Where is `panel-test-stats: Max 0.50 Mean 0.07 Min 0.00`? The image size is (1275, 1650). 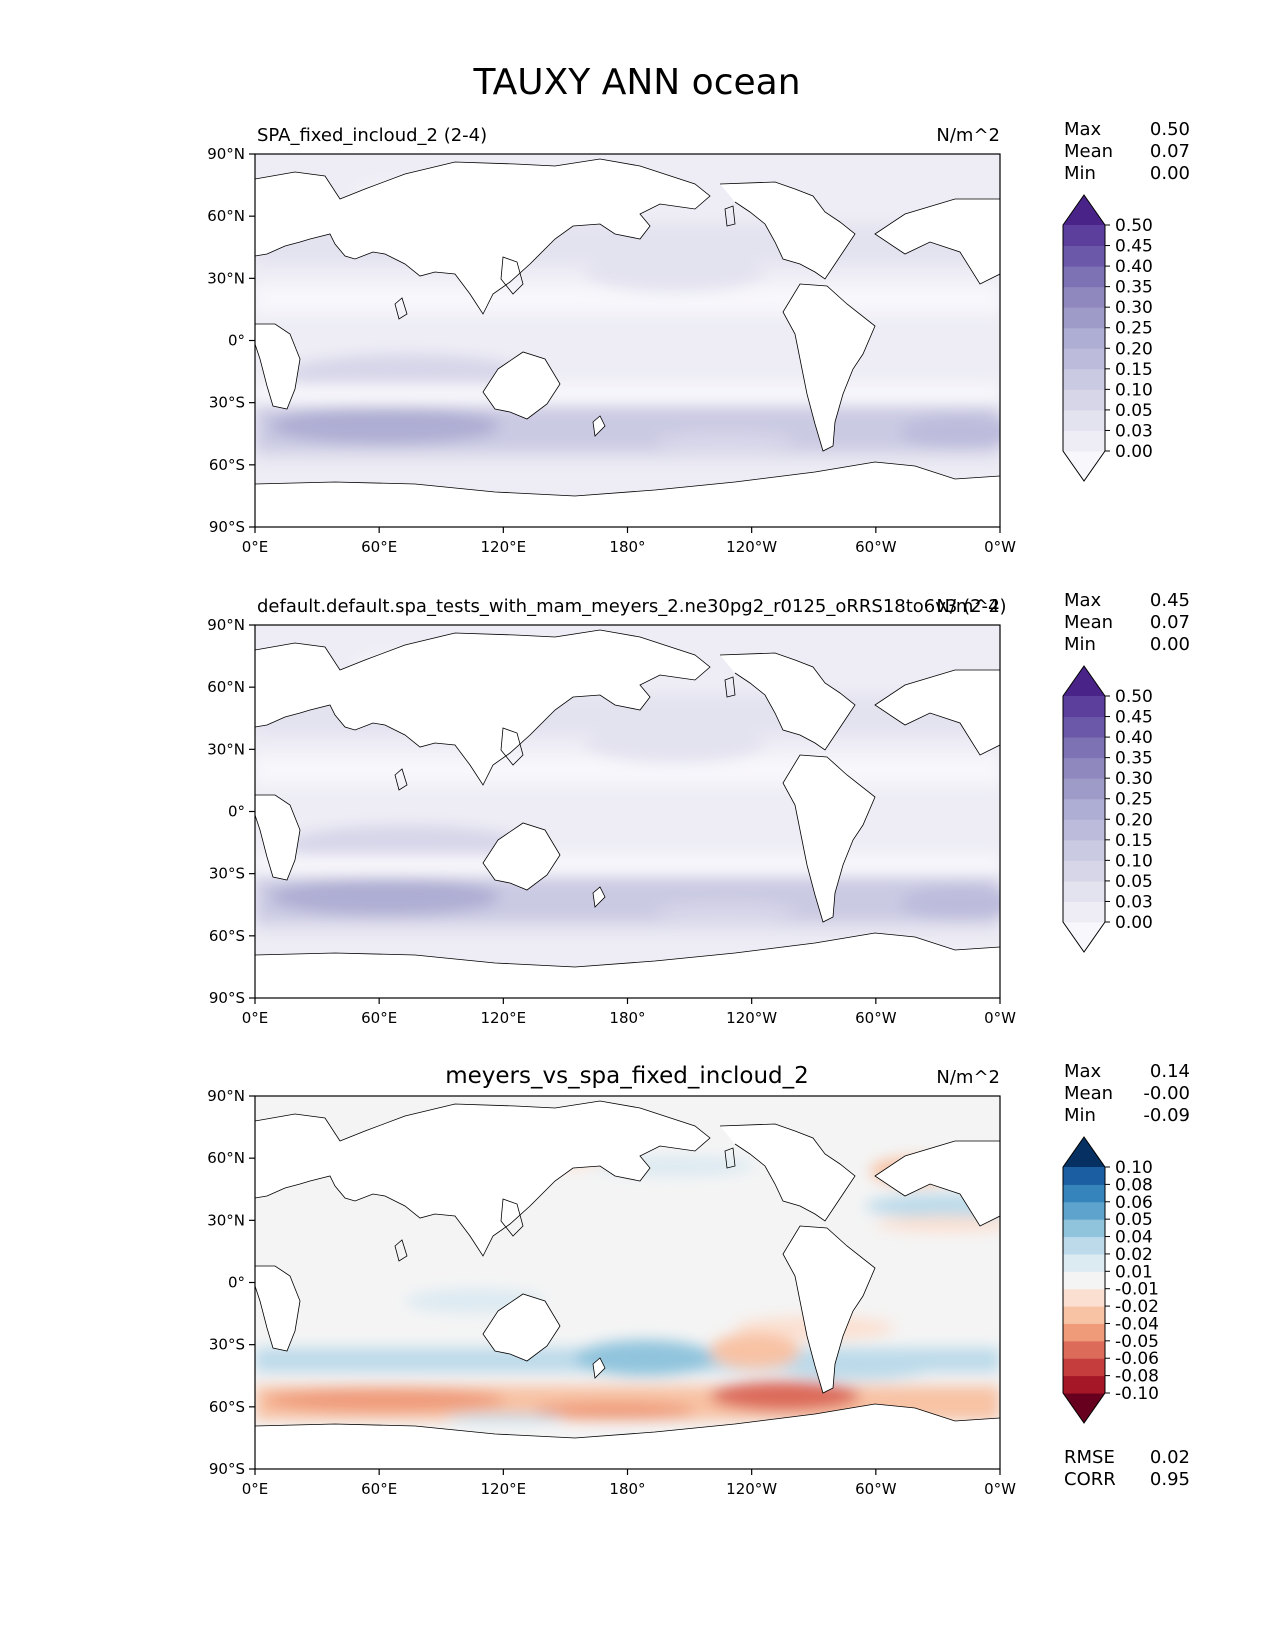
panel-test-stats: Max 0.50 Mean 0.07 Min 0.00 is located at coordinates (1127, 151).